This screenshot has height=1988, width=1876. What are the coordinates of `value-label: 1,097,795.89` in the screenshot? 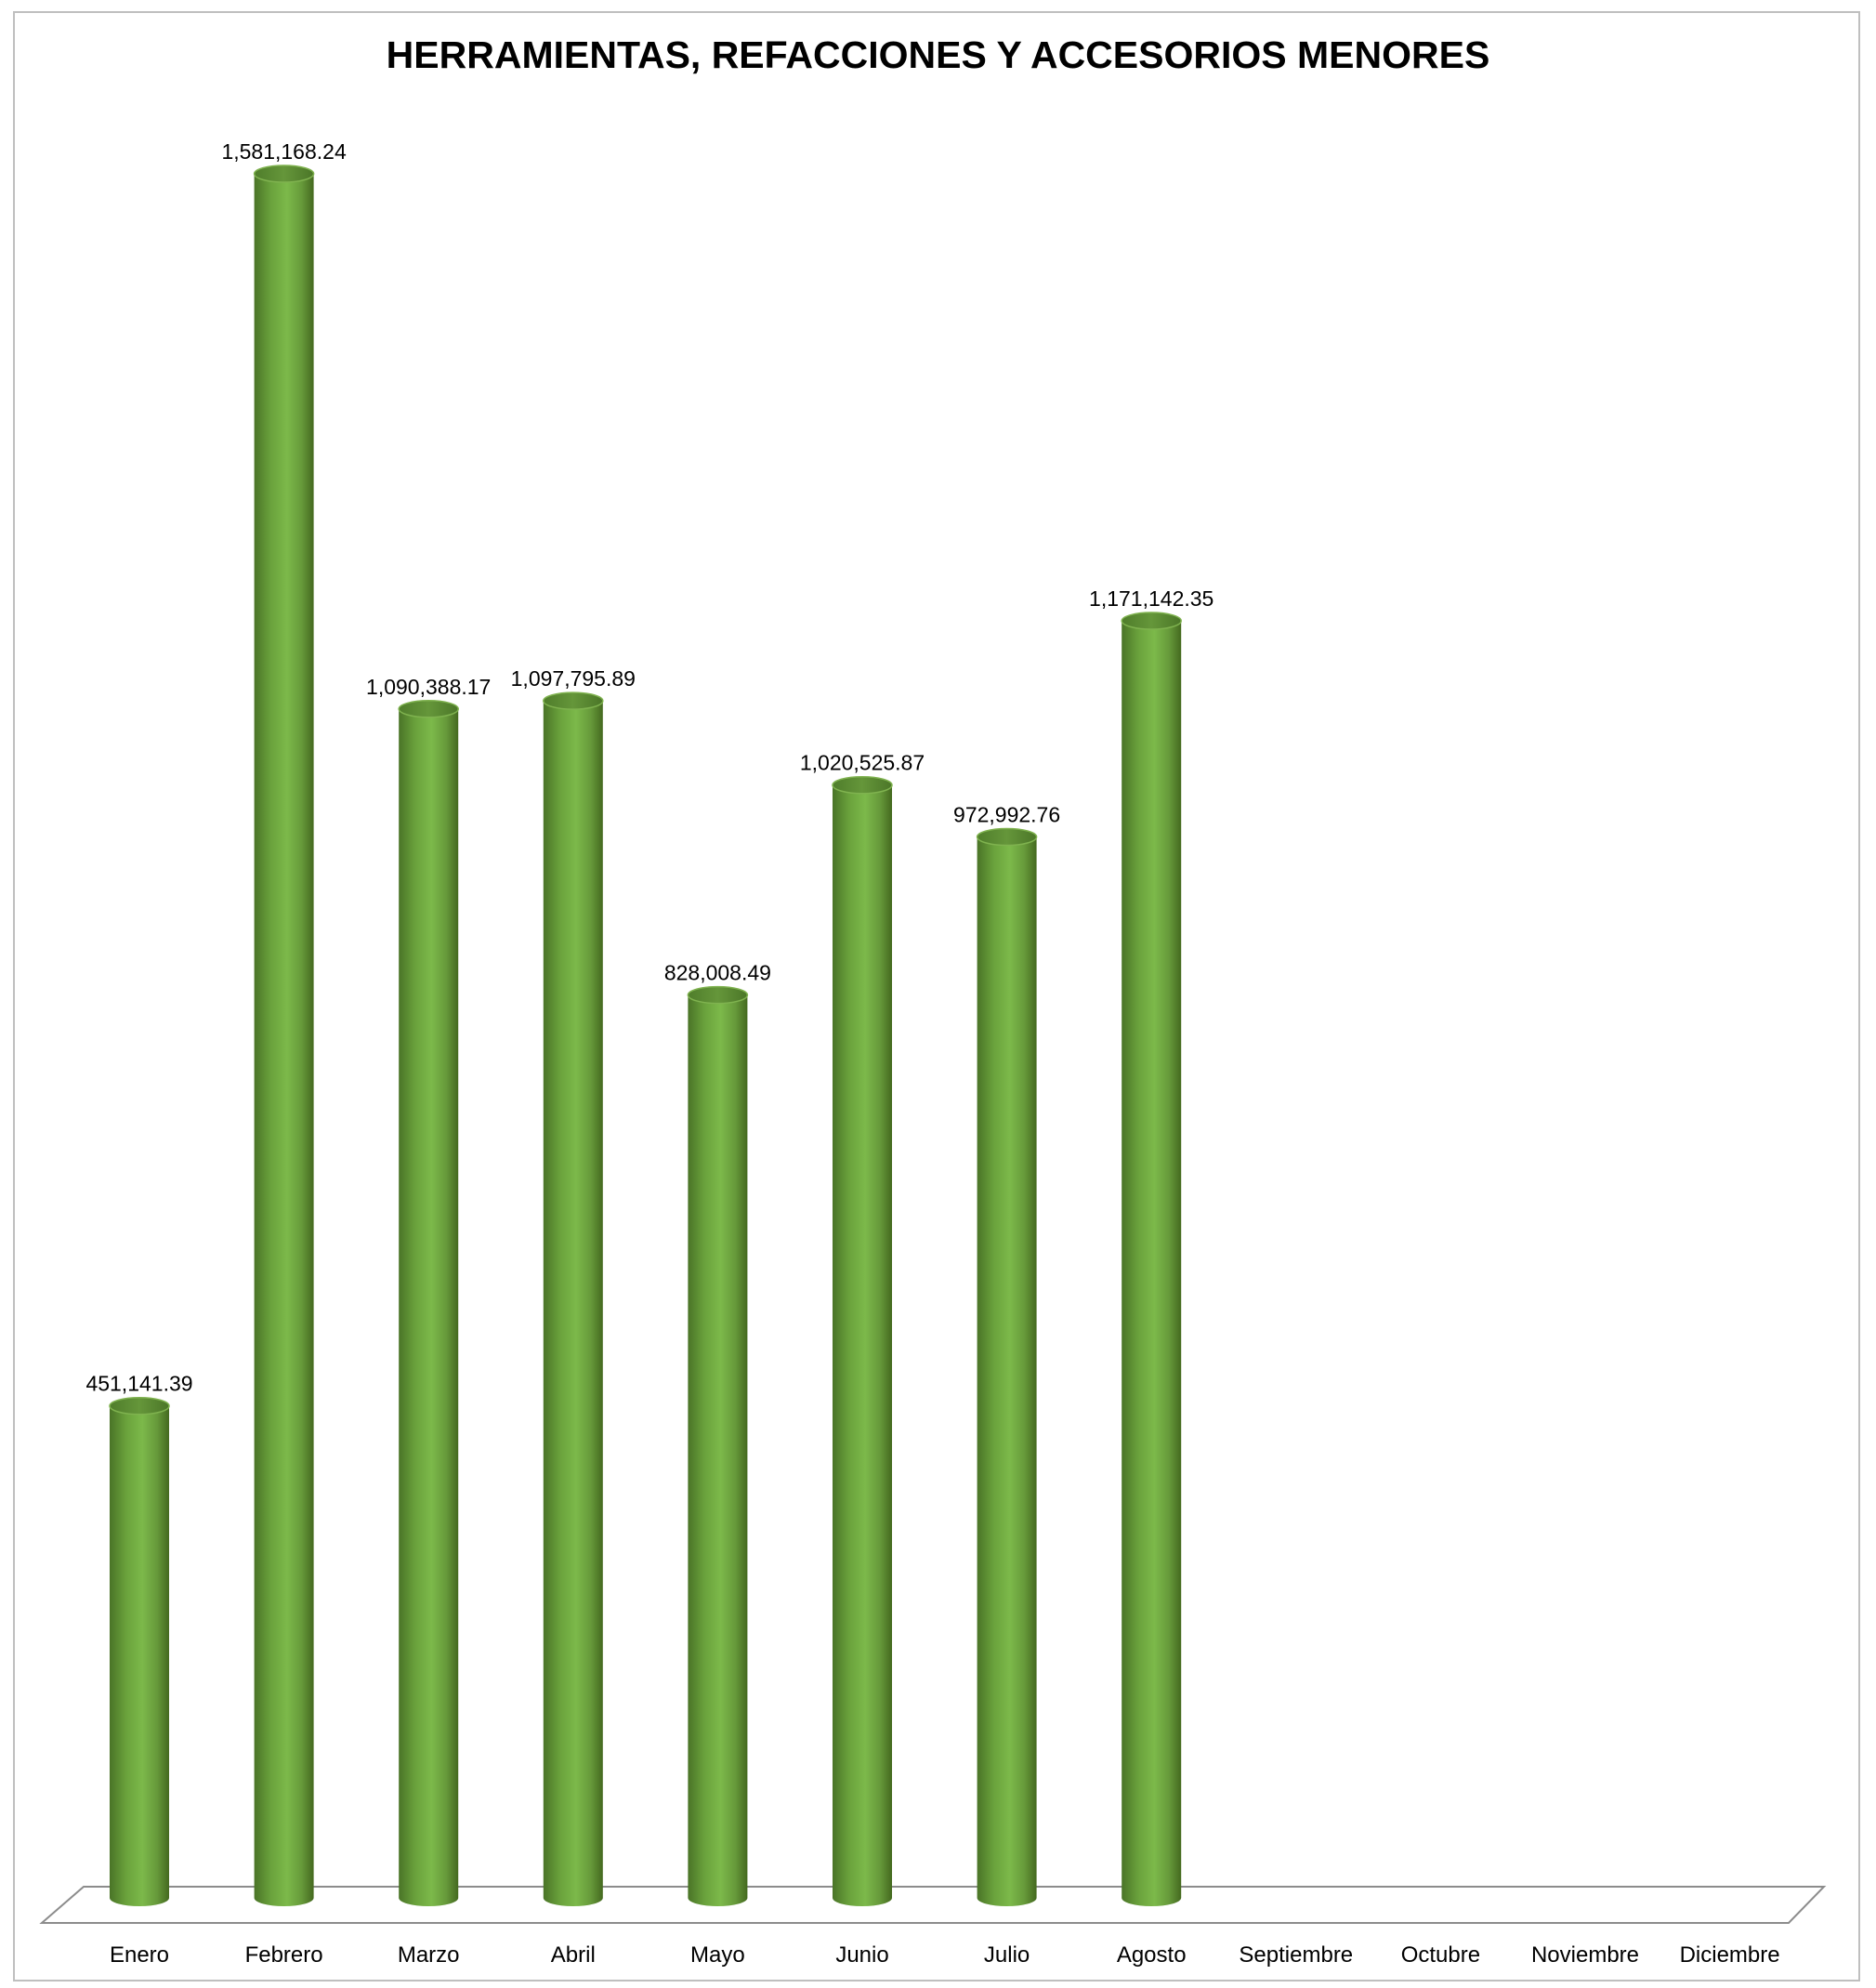 It's located at (573, 678).